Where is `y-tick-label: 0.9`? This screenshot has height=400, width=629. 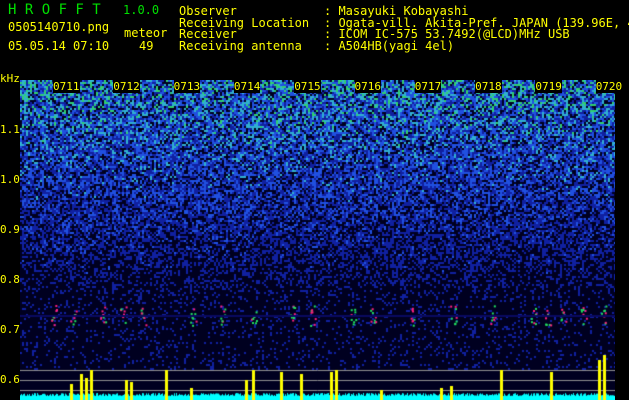 y-tick-label: 0.9 is located at coordinates (10, 229).